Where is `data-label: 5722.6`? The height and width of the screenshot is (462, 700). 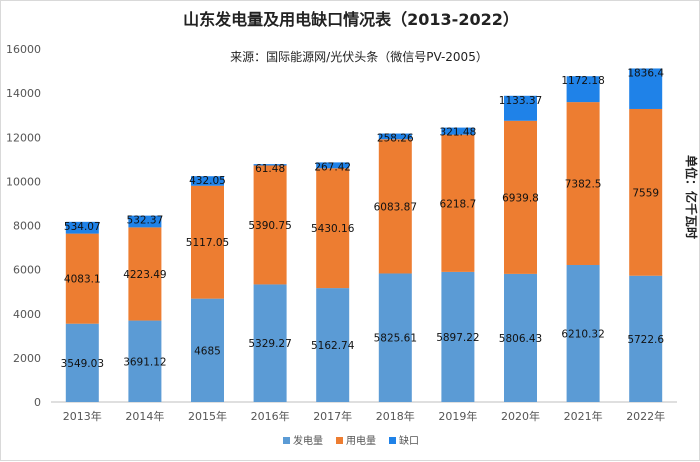 data-label: 5722.6 is located at coordinates (645, 340).